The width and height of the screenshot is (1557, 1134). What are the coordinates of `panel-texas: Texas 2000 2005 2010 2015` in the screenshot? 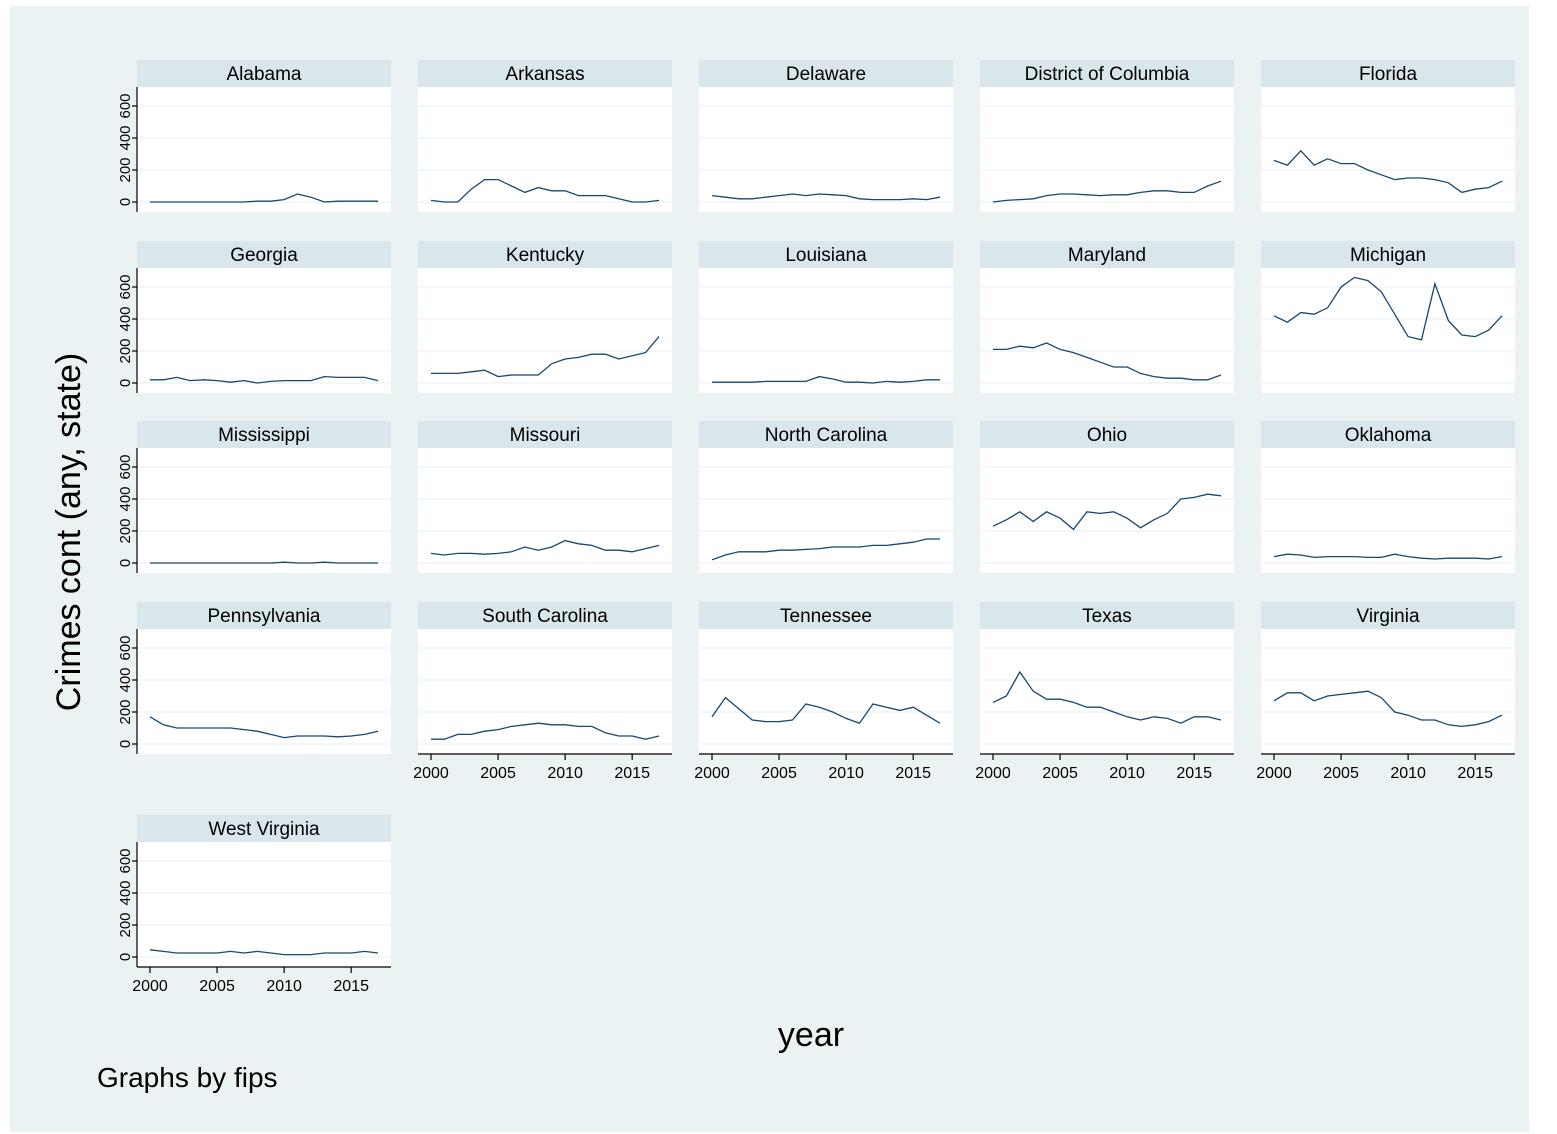 It's located at (1104, 692).